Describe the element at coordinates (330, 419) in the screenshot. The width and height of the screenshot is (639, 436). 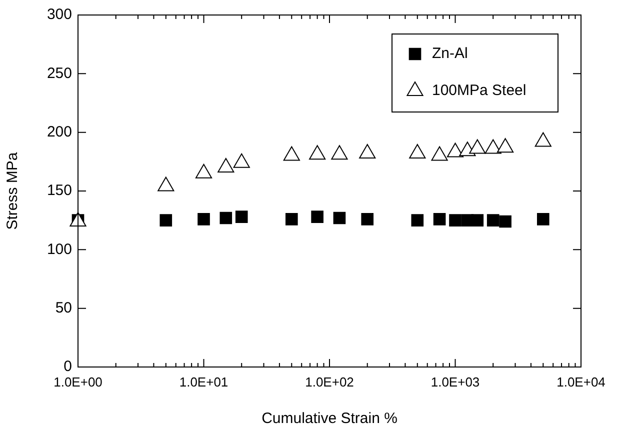
I see `x-axis-title: Cumulative Strain %` at that location.